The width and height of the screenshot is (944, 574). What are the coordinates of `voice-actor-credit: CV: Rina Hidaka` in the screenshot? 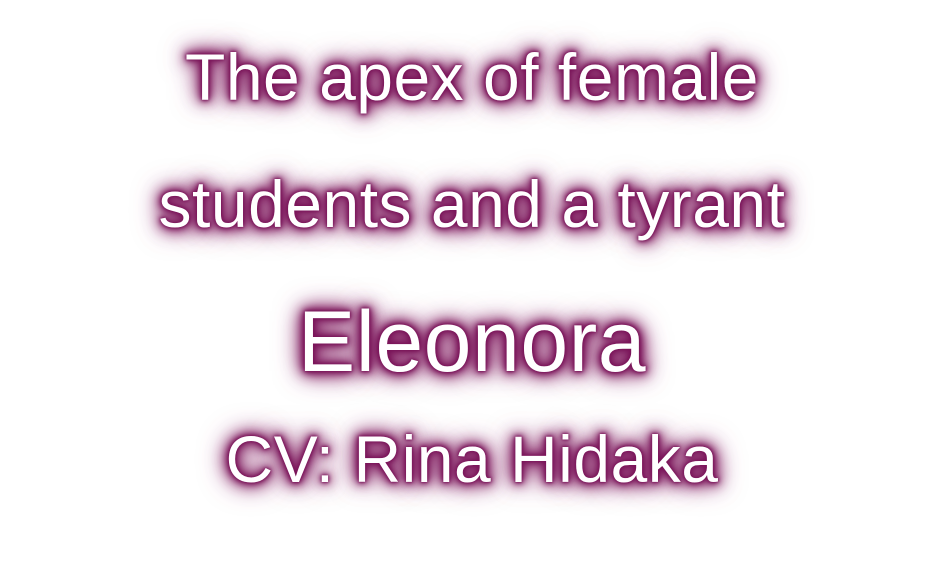 It's located at (472, 459).